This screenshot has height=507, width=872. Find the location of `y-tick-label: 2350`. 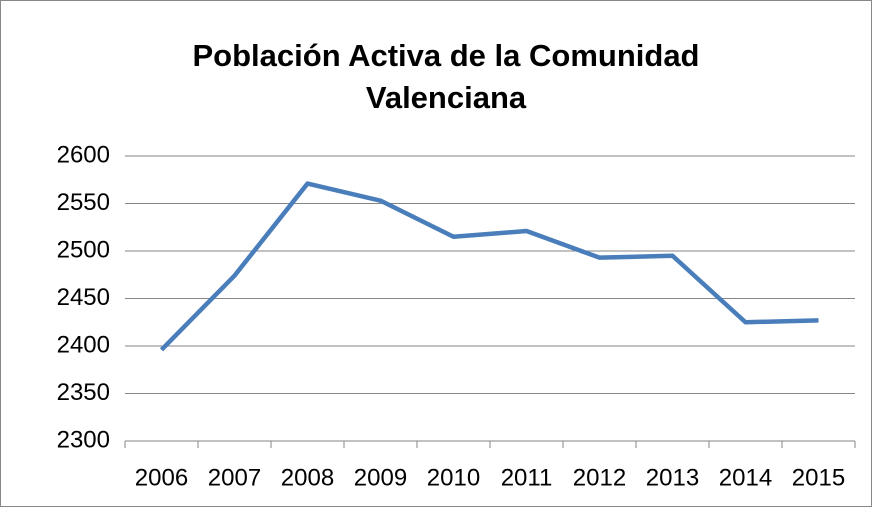

y-tick-label: 2350 is located at coordinates (83, 392).